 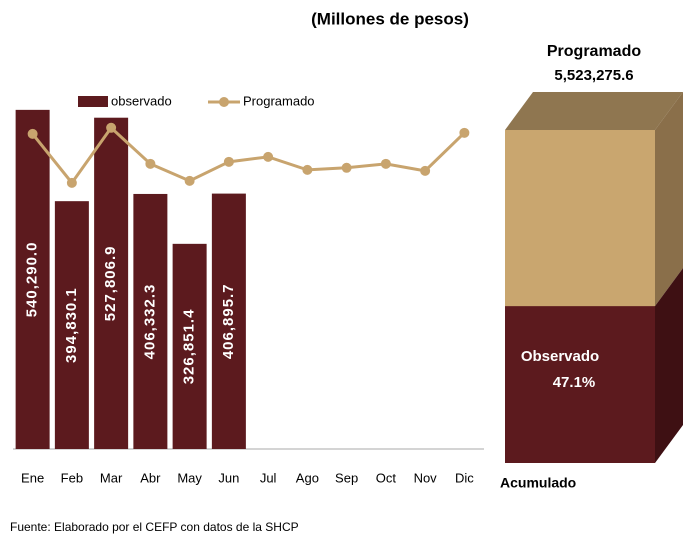 What do you see at coordinates (224, 102) in the screenshot?
I see `legend-marker` at bounding box center [224, 102].